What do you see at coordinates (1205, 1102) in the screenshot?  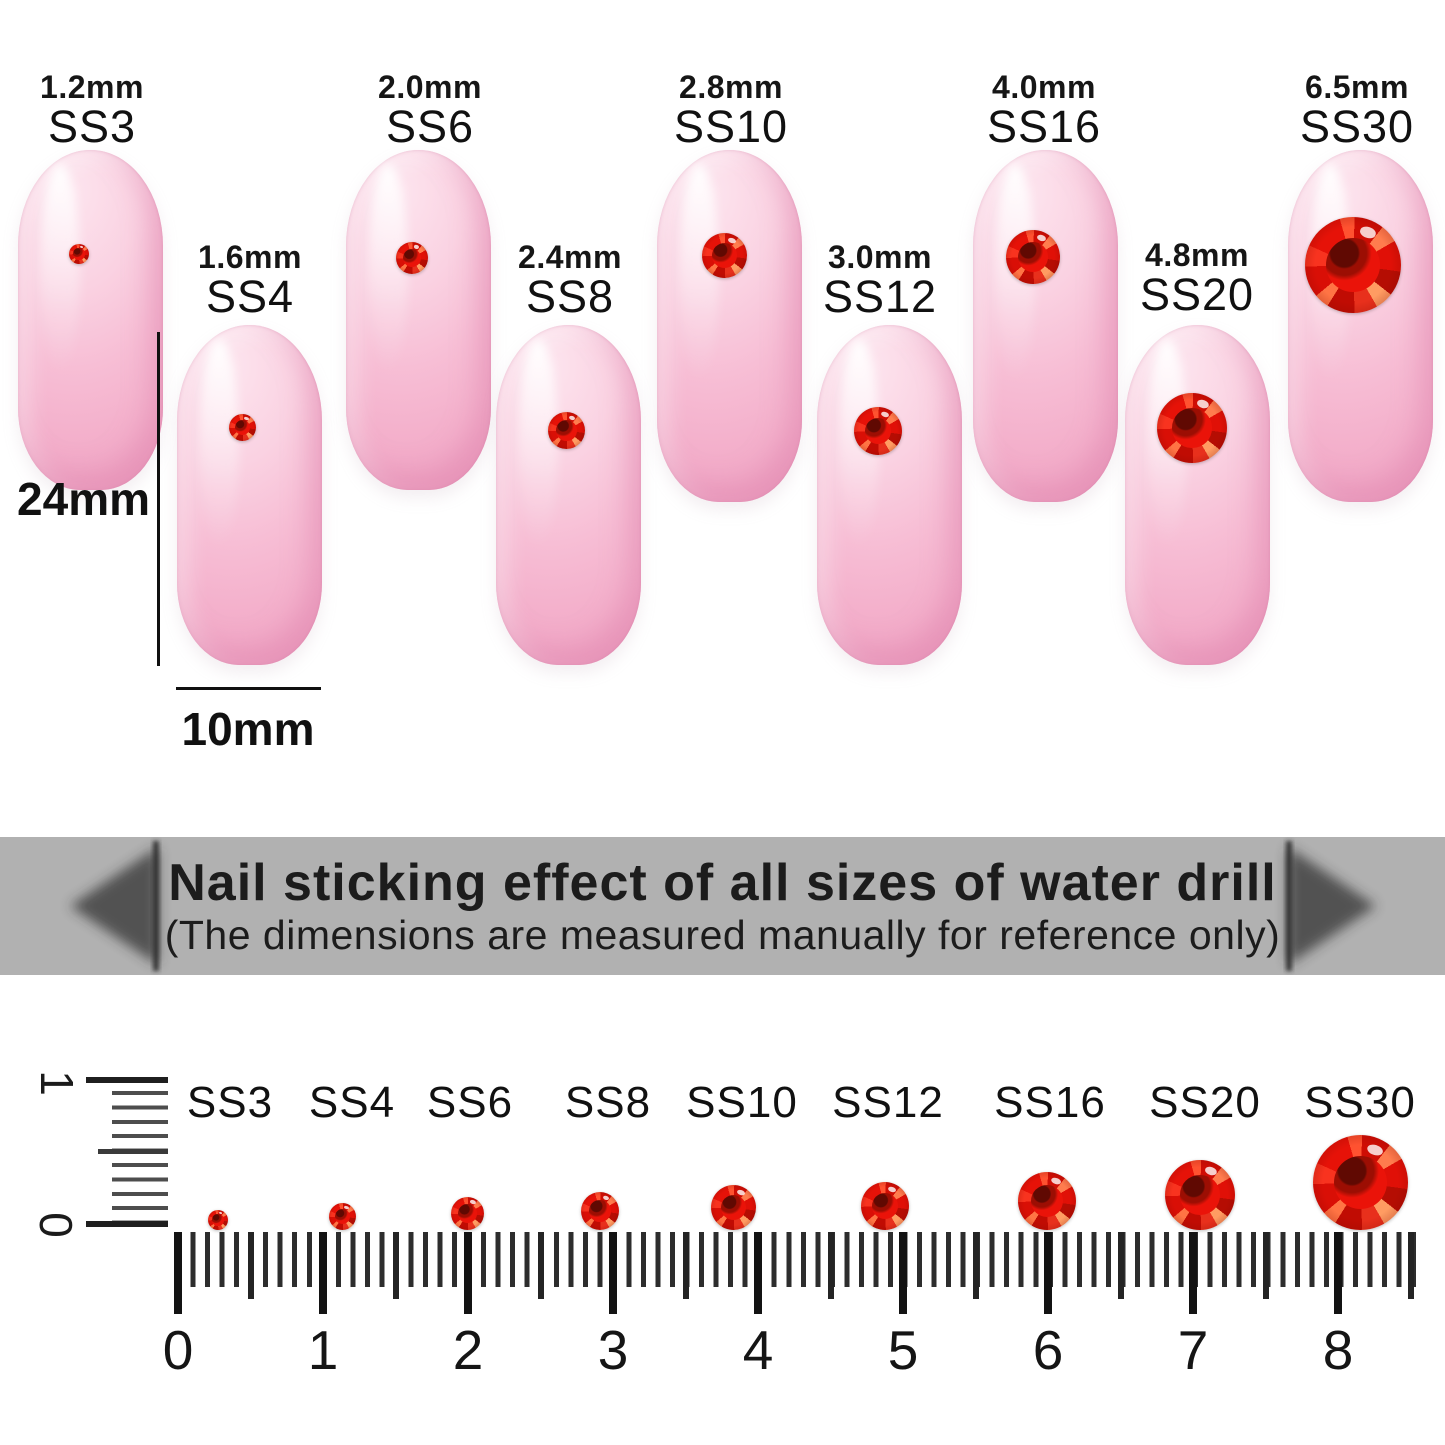 I see `ruler-size-label: SS20` at bounding box center [1205, 1102].